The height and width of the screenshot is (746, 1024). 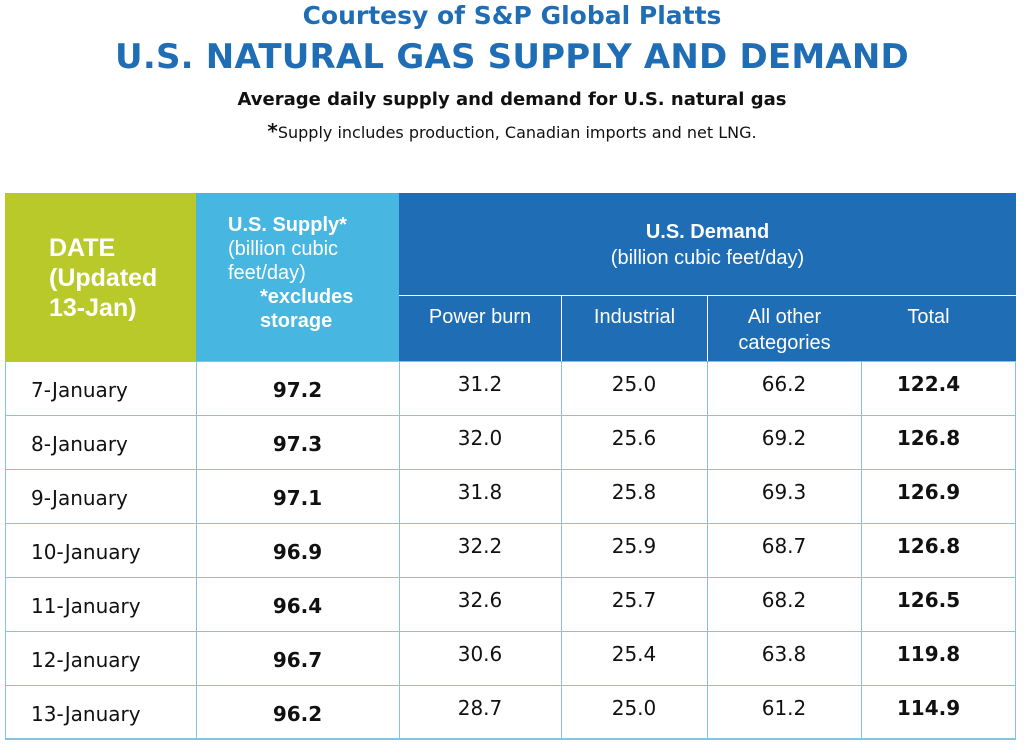 What do you see at coordinates (510, 496) in the screenshot?
I see `table-row: 9-January 97.1 31.8 25.8 69.3 126.9` at bounding box center [510, 496].